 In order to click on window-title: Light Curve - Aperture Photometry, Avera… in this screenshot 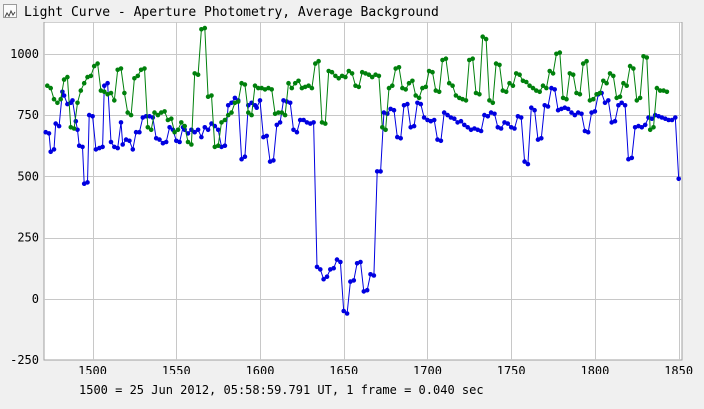, I will do `click(231, 12)`.